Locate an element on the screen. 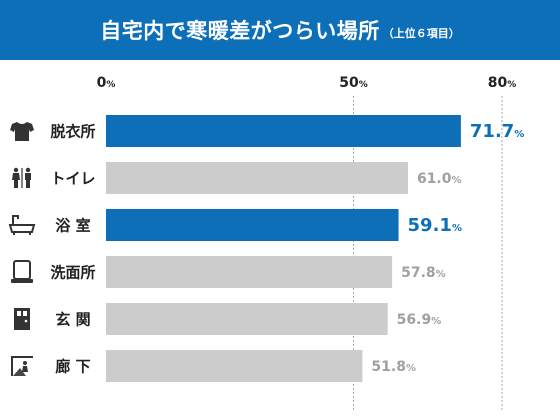 This screenshot has width=560, height=420. x-tick-label: 50% is located at coordinates (353, 83).